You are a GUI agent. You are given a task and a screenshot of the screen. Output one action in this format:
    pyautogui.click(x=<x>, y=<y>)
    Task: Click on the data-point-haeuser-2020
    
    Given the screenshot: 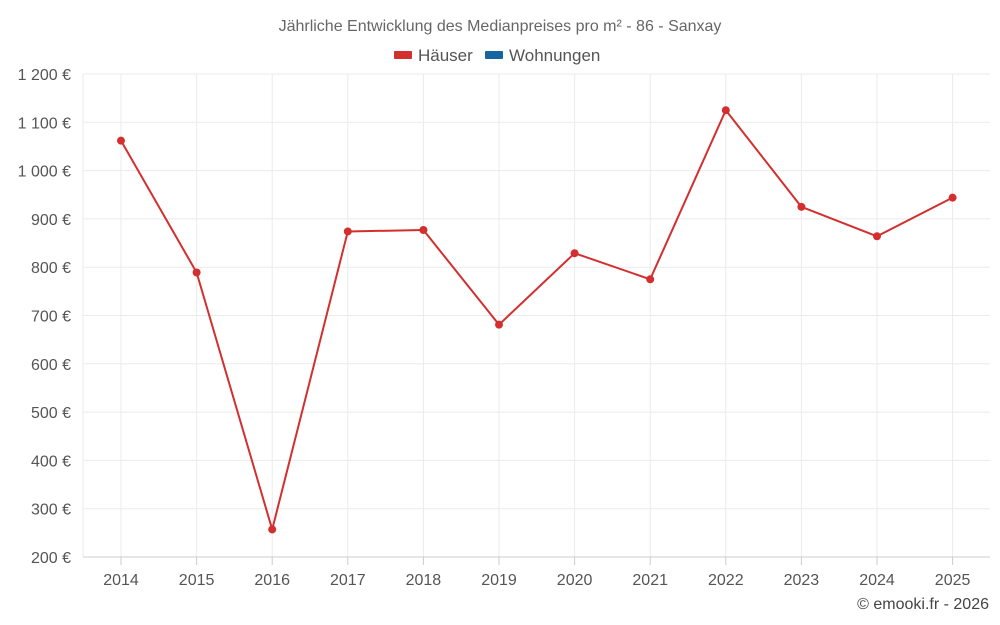 What is the action you would take?
    pyautogui.click(x=574, y=253)
    